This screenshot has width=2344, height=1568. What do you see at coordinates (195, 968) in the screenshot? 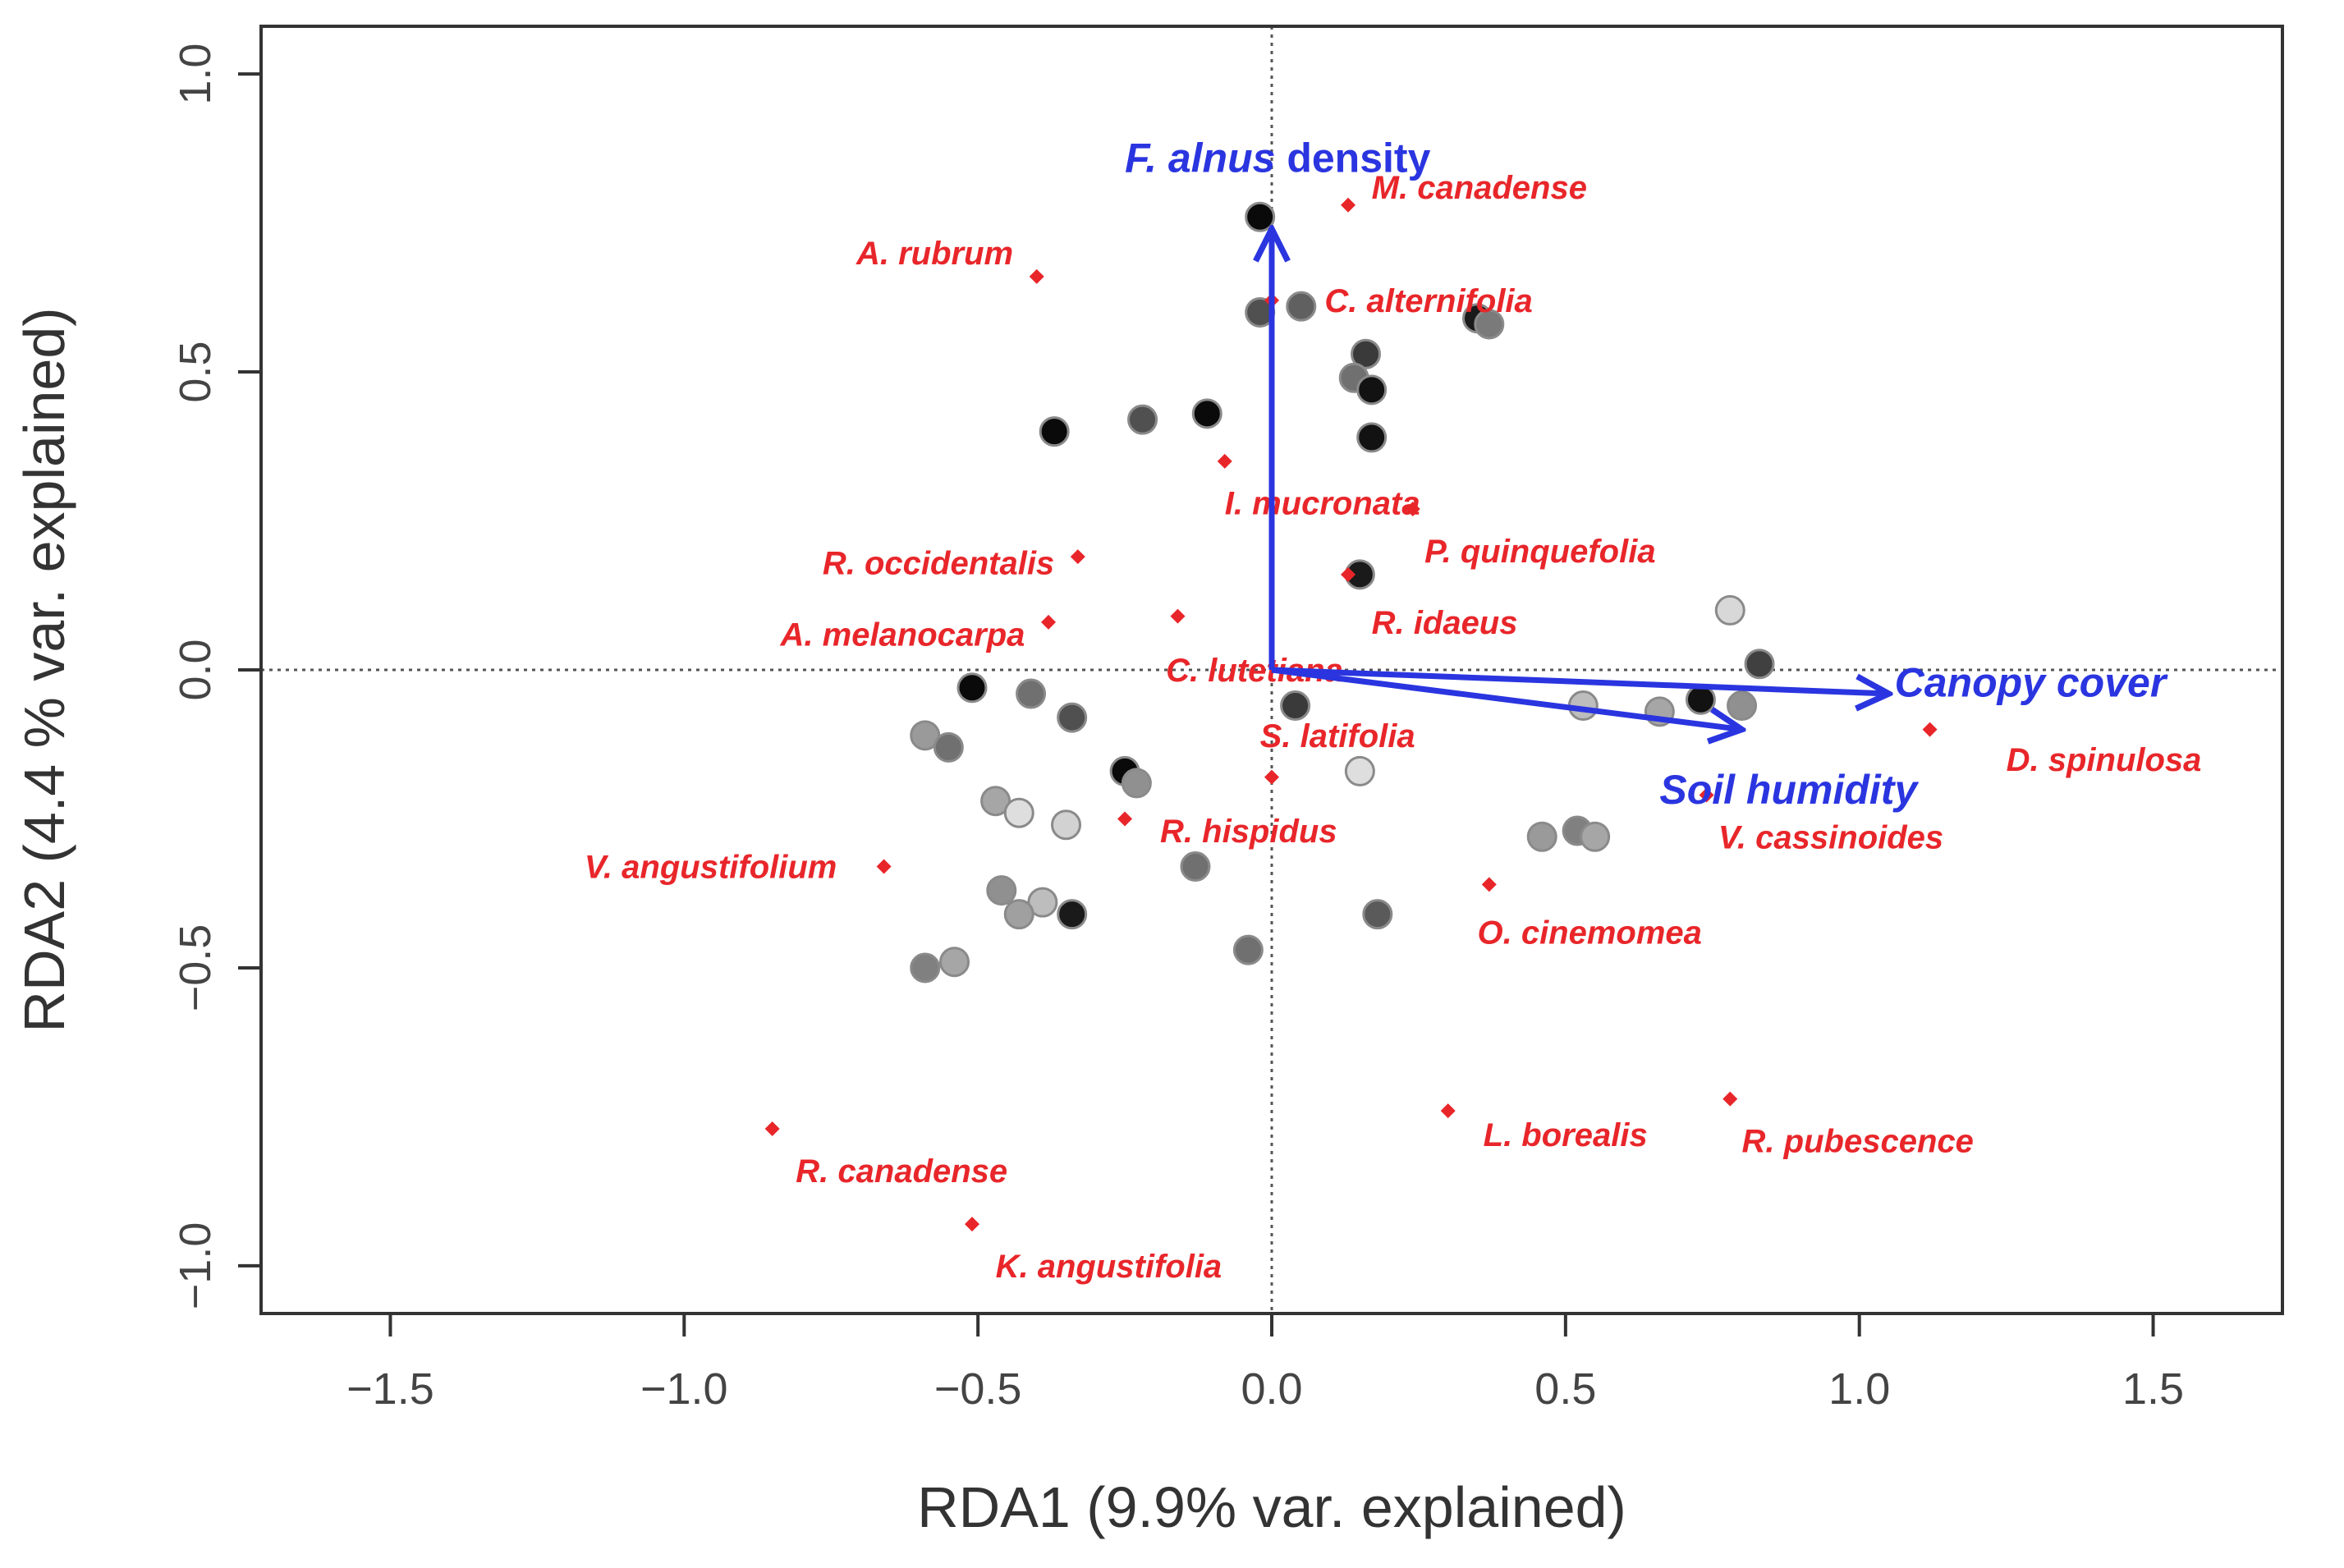
I see `y-tick-label: −0.5` at bounding box center [195, 968].